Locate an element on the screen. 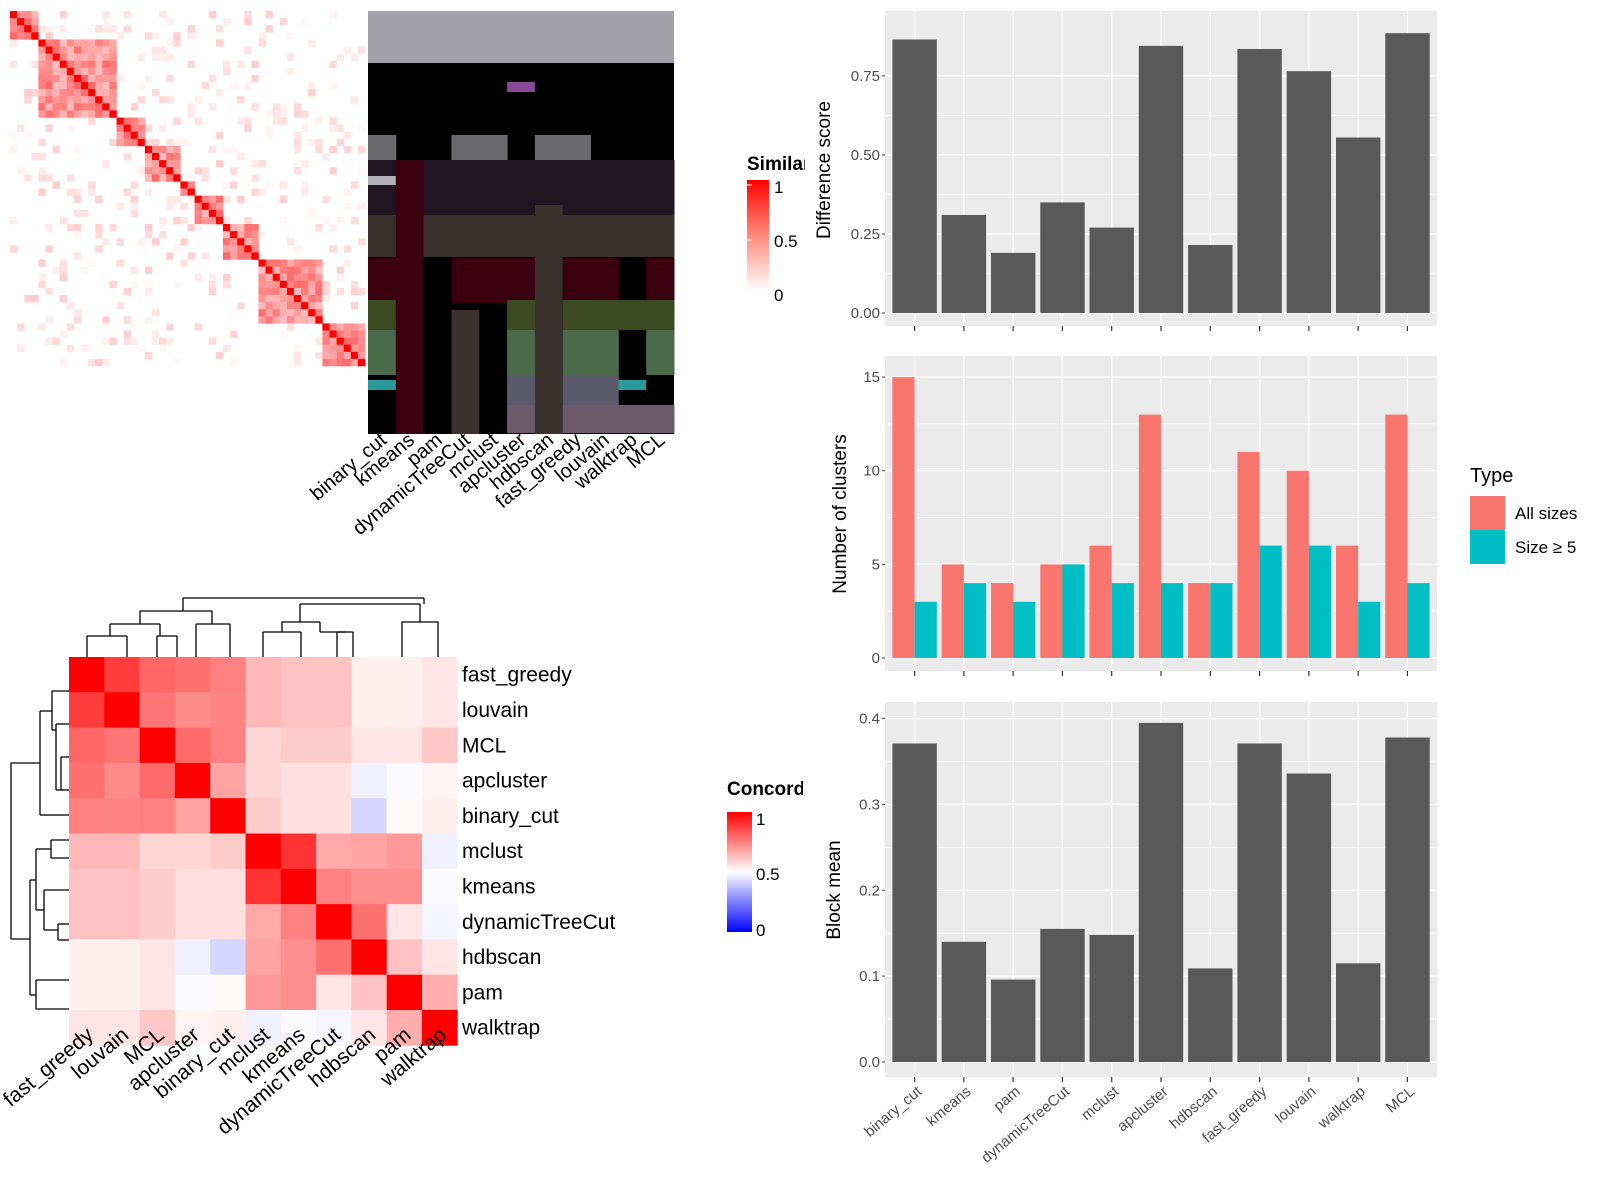 This screenshot has width=1600, height=1200. annotation-band is located at coordinates (521, 37).